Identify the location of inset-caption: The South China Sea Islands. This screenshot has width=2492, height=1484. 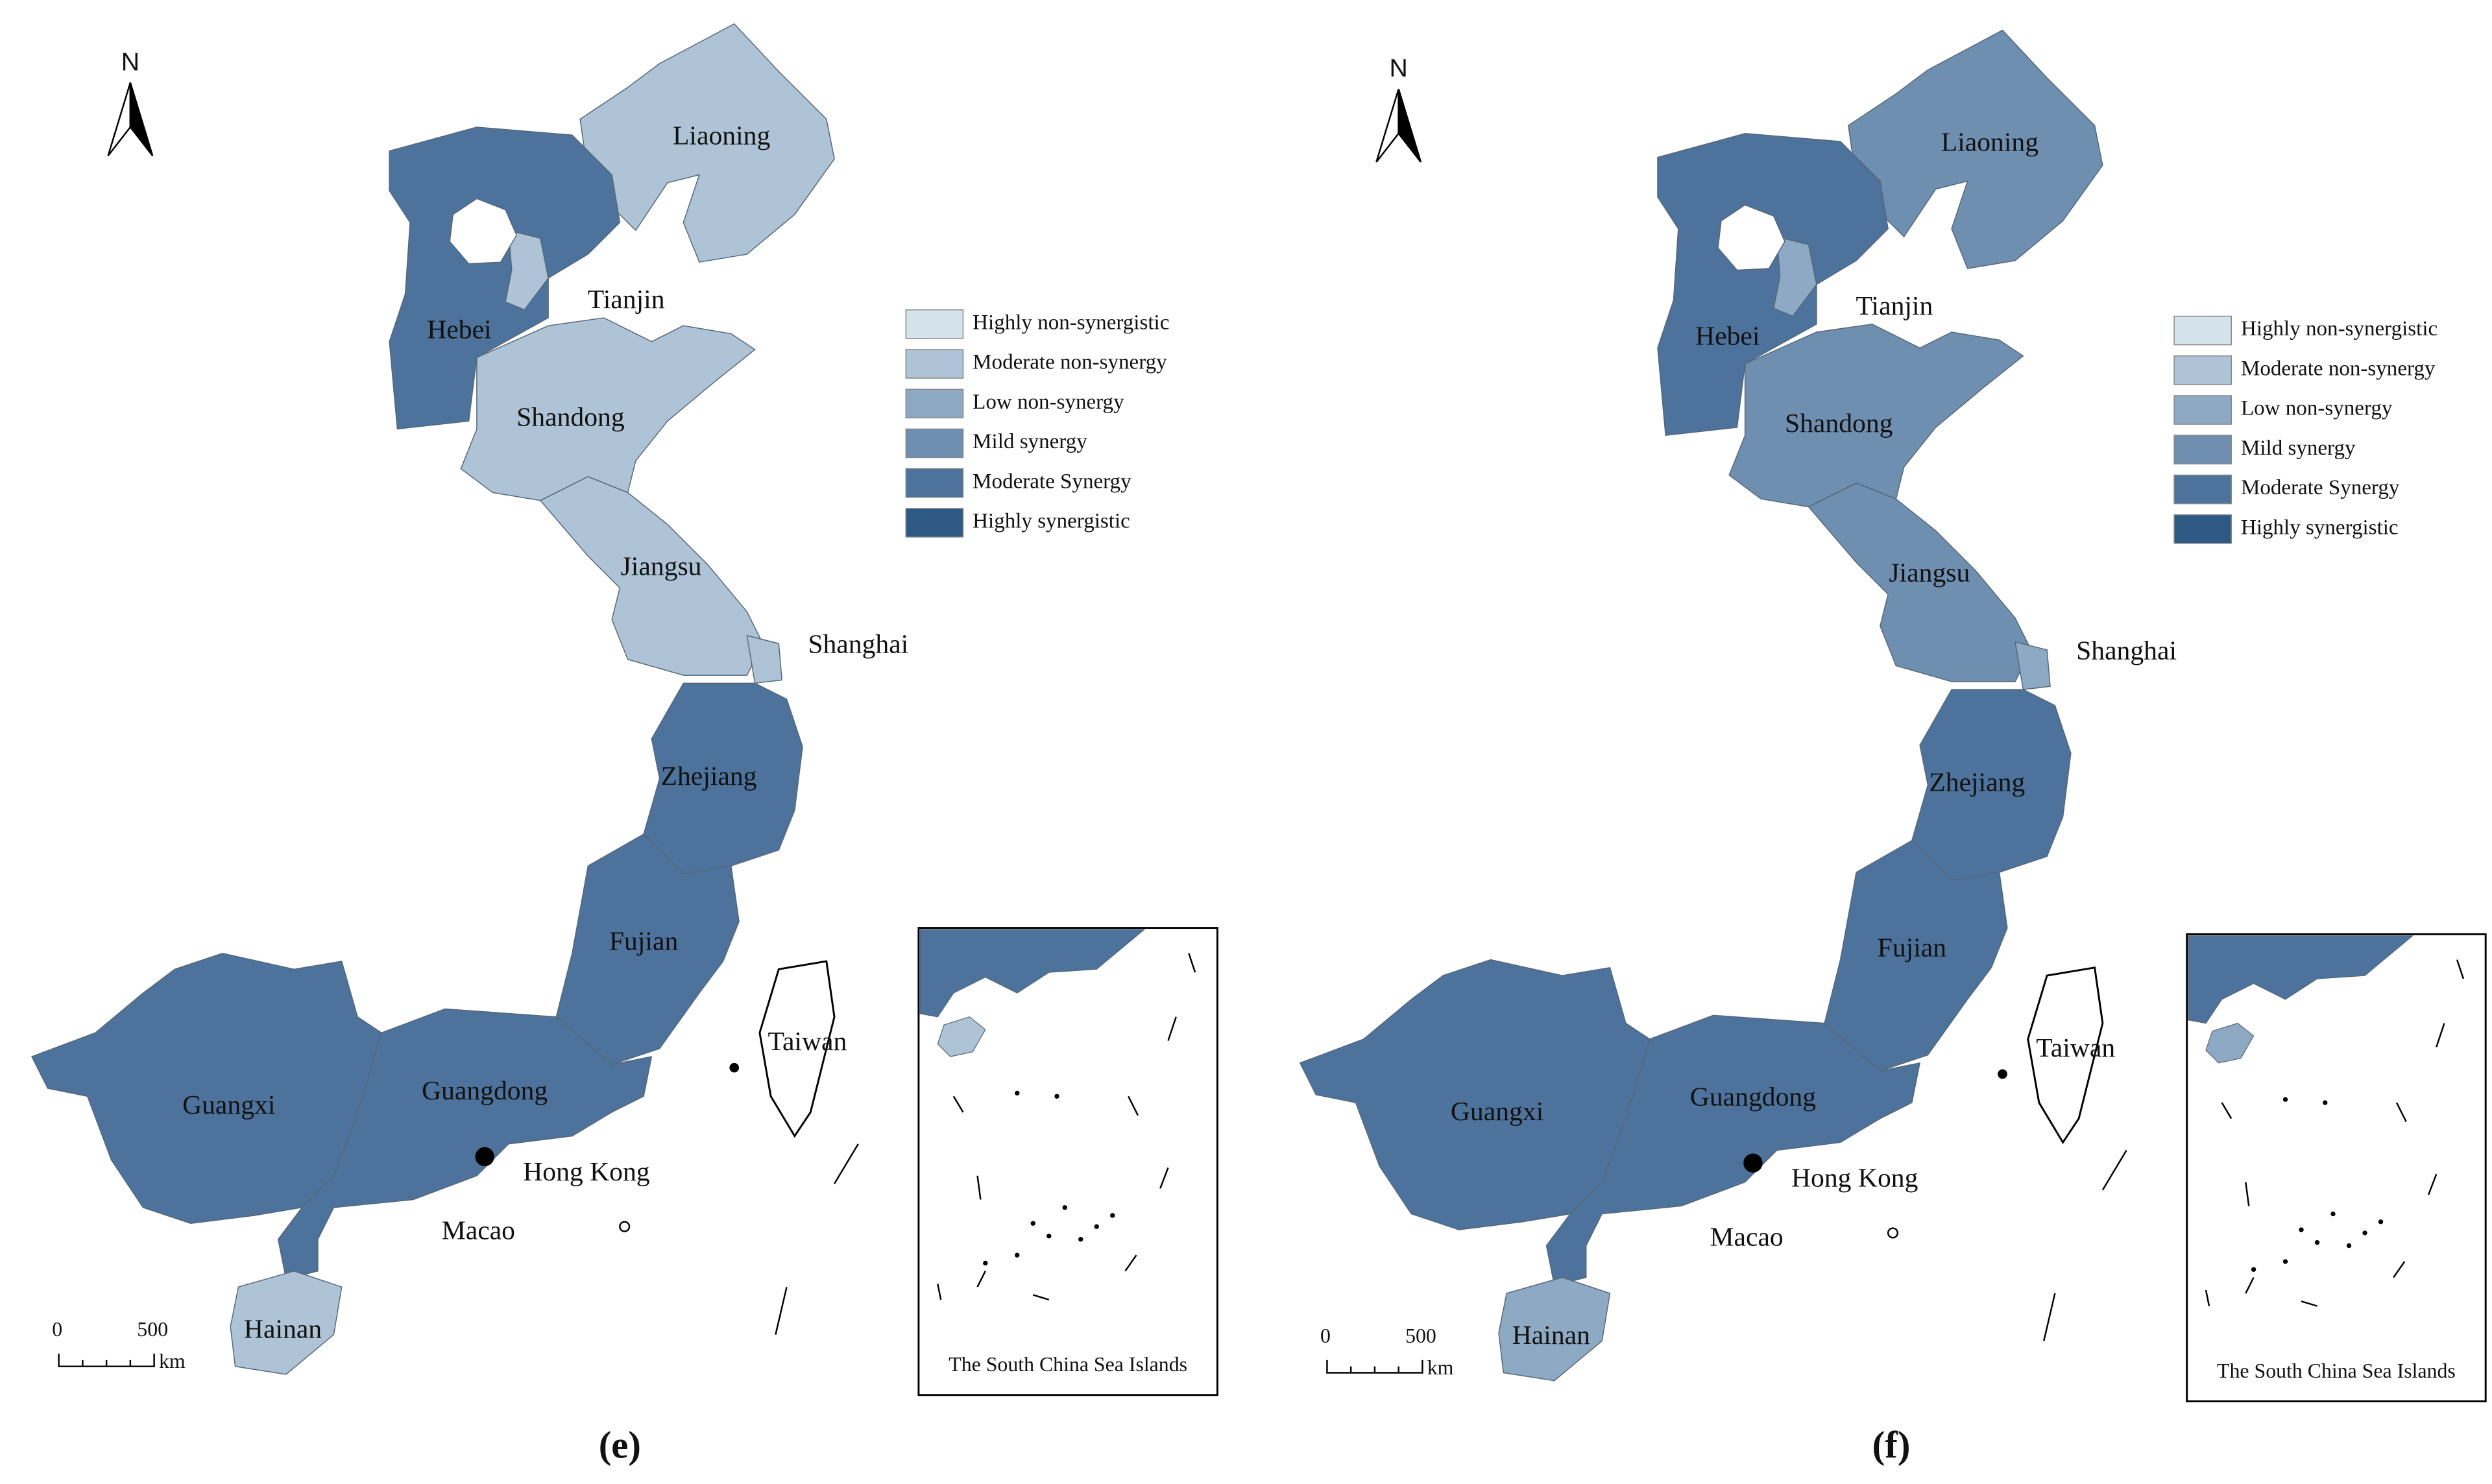
(2336, 1370).